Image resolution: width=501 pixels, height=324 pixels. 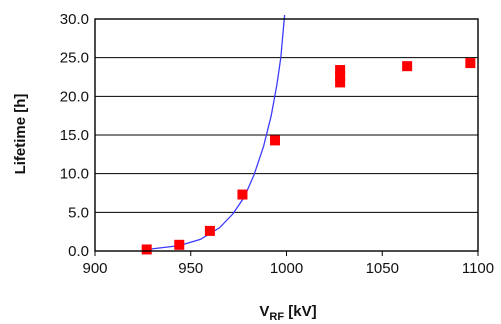 I want to click on x-axis-title: VRF [kV], so click(x=287, y=313).